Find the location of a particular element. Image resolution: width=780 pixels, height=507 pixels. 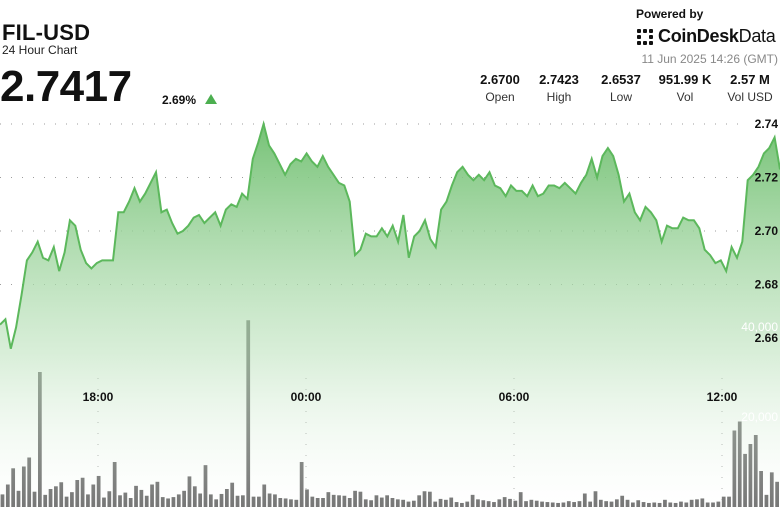

price-axis-labels: 2.74 2.72 2.70 2.68 2.66 is located at coordinates (767, 231).